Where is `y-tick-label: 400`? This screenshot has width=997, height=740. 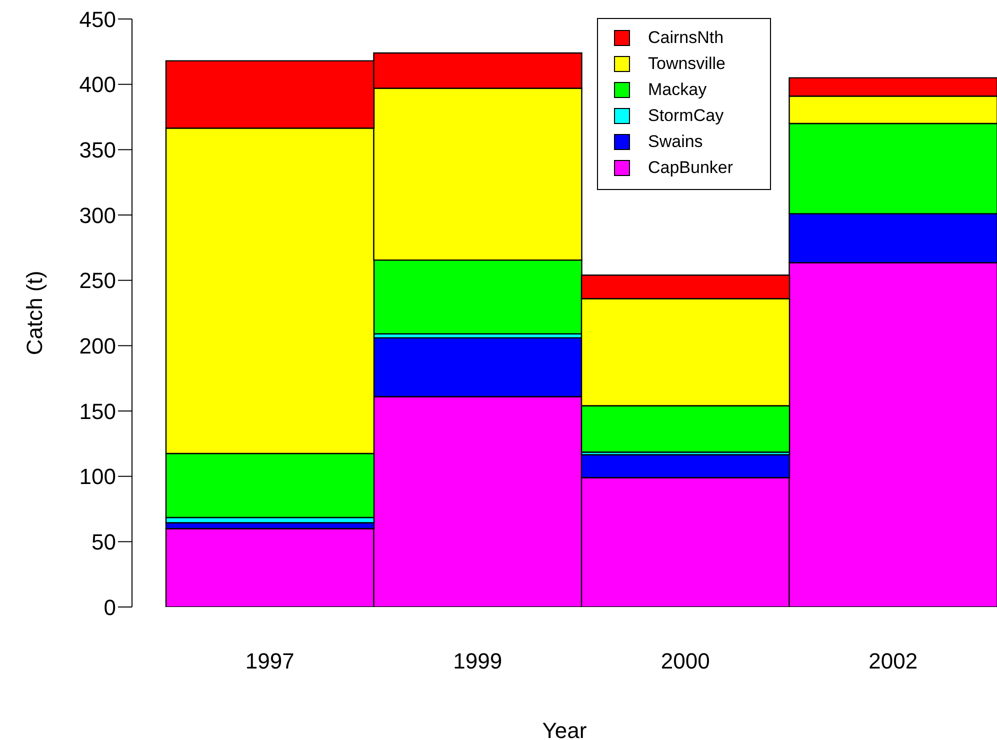
y-tick-label: 400 is located at coordinates (97, 85).